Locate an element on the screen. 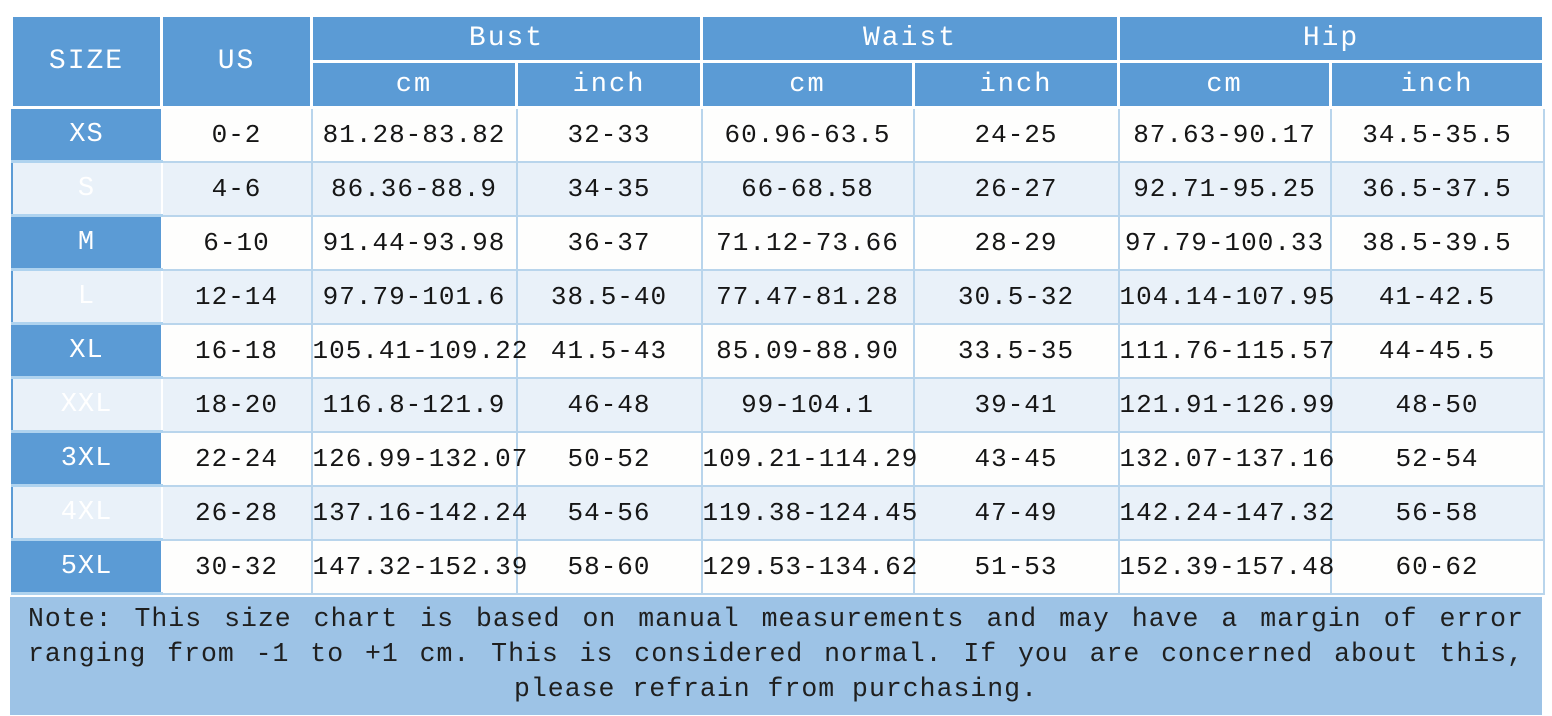 The width and height of the screenshot is (1552, 716). measurement-cell: 87.63-90.17 is located at coordinates (1224, 134).